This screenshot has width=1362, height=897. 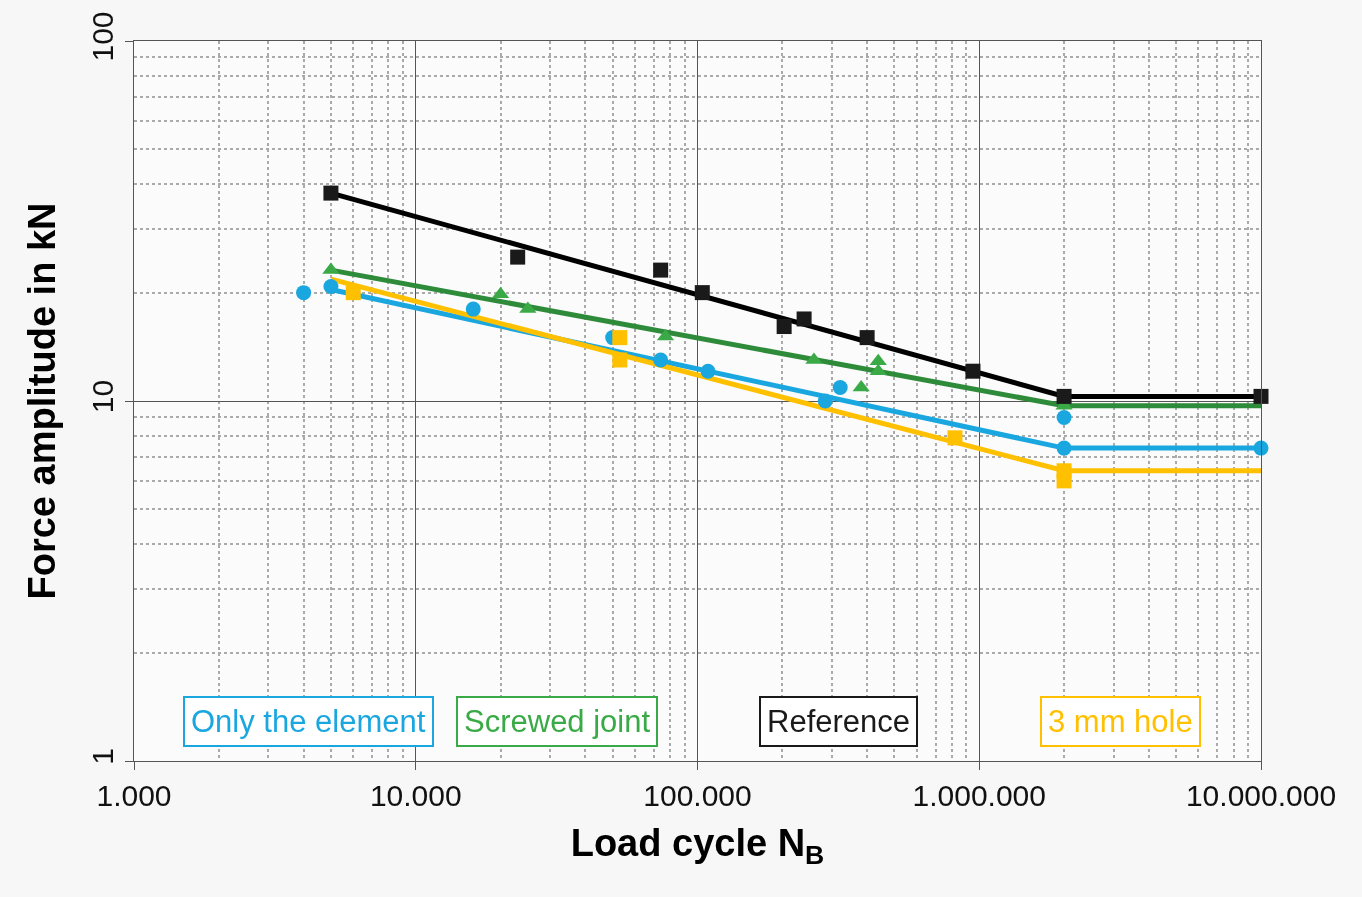 What do you see at coordinates (1261, 795) in the screenshot?
I see `x-tick-label: 10.000.000` at bounding box center [1261, 795].